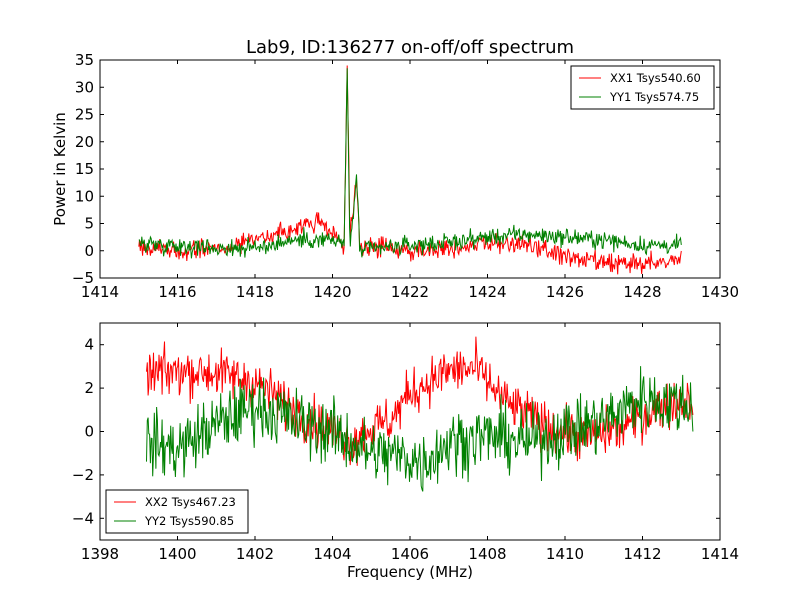 This screenshot has width=800, height=600. I want to click on legend-label: YY2 Tsys590.85, so click(189, 521).